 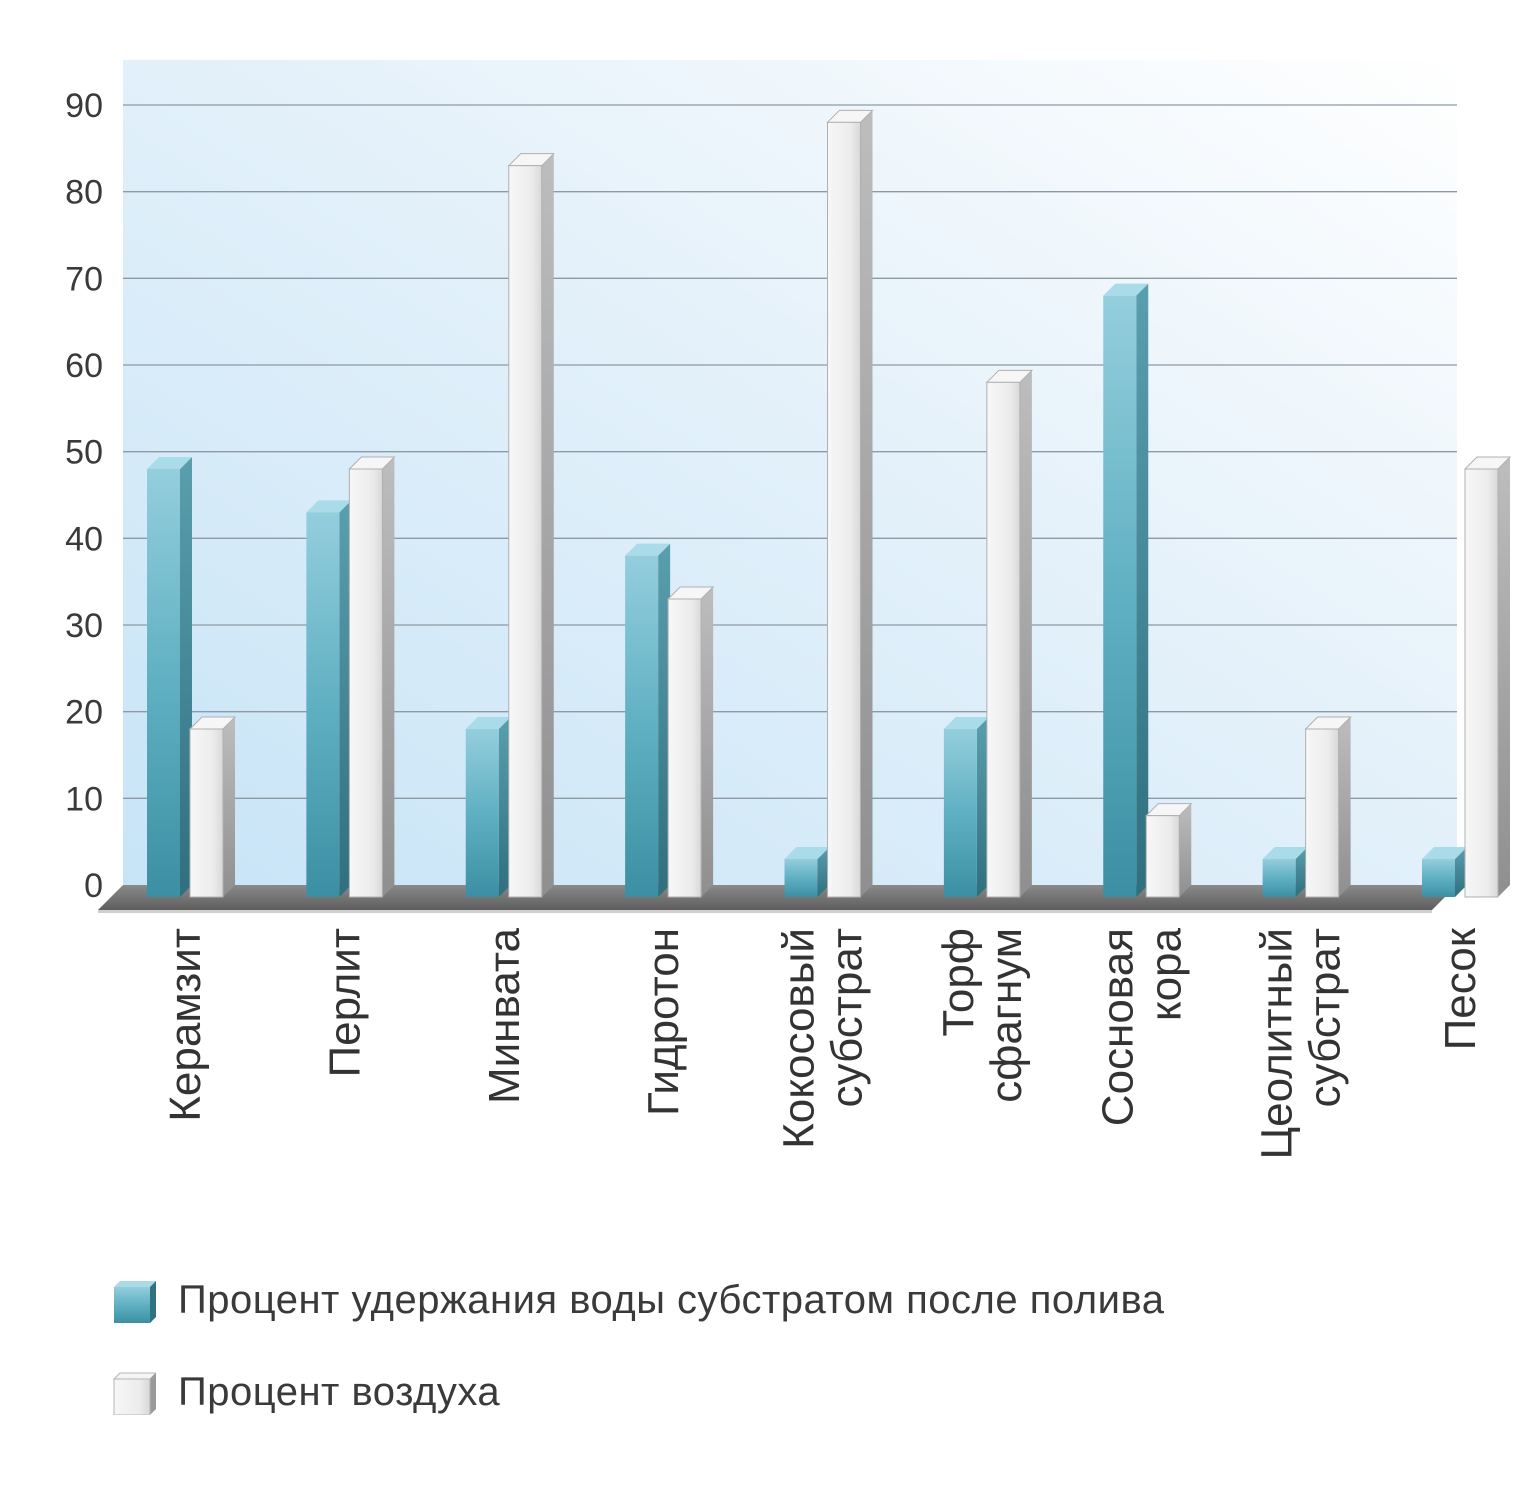 I want to click on y-tick-label: 70, so click(x=84, y=279).